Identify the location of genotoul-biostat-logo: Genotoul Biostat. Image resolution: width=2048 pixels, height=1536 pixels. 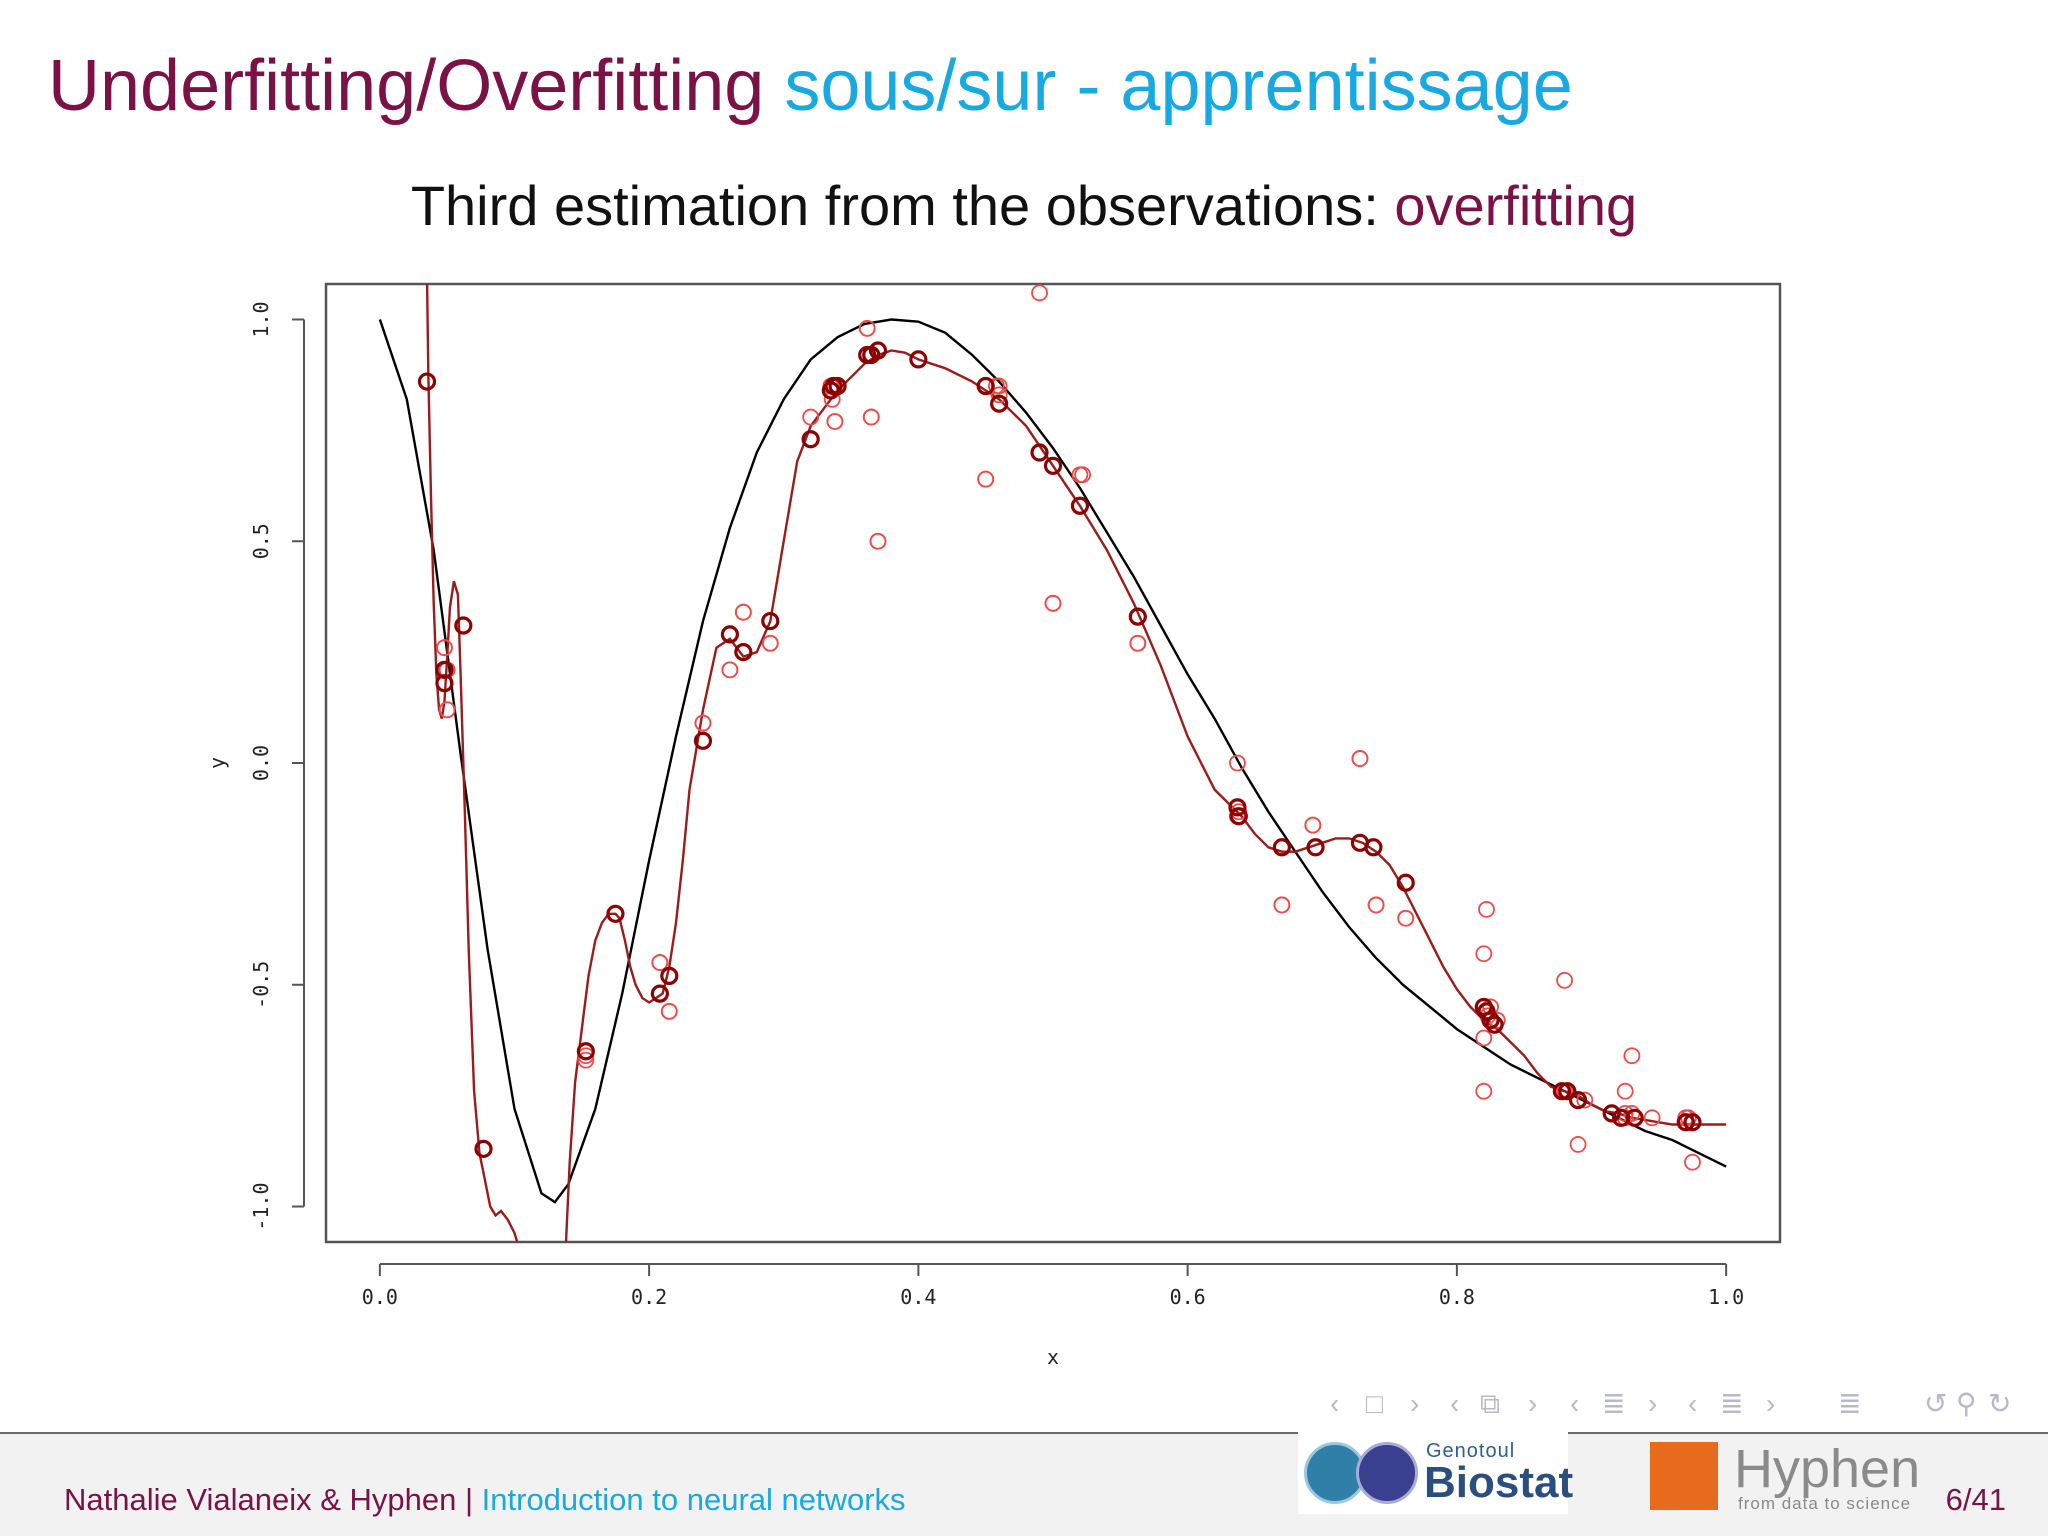
(1435, 1473).